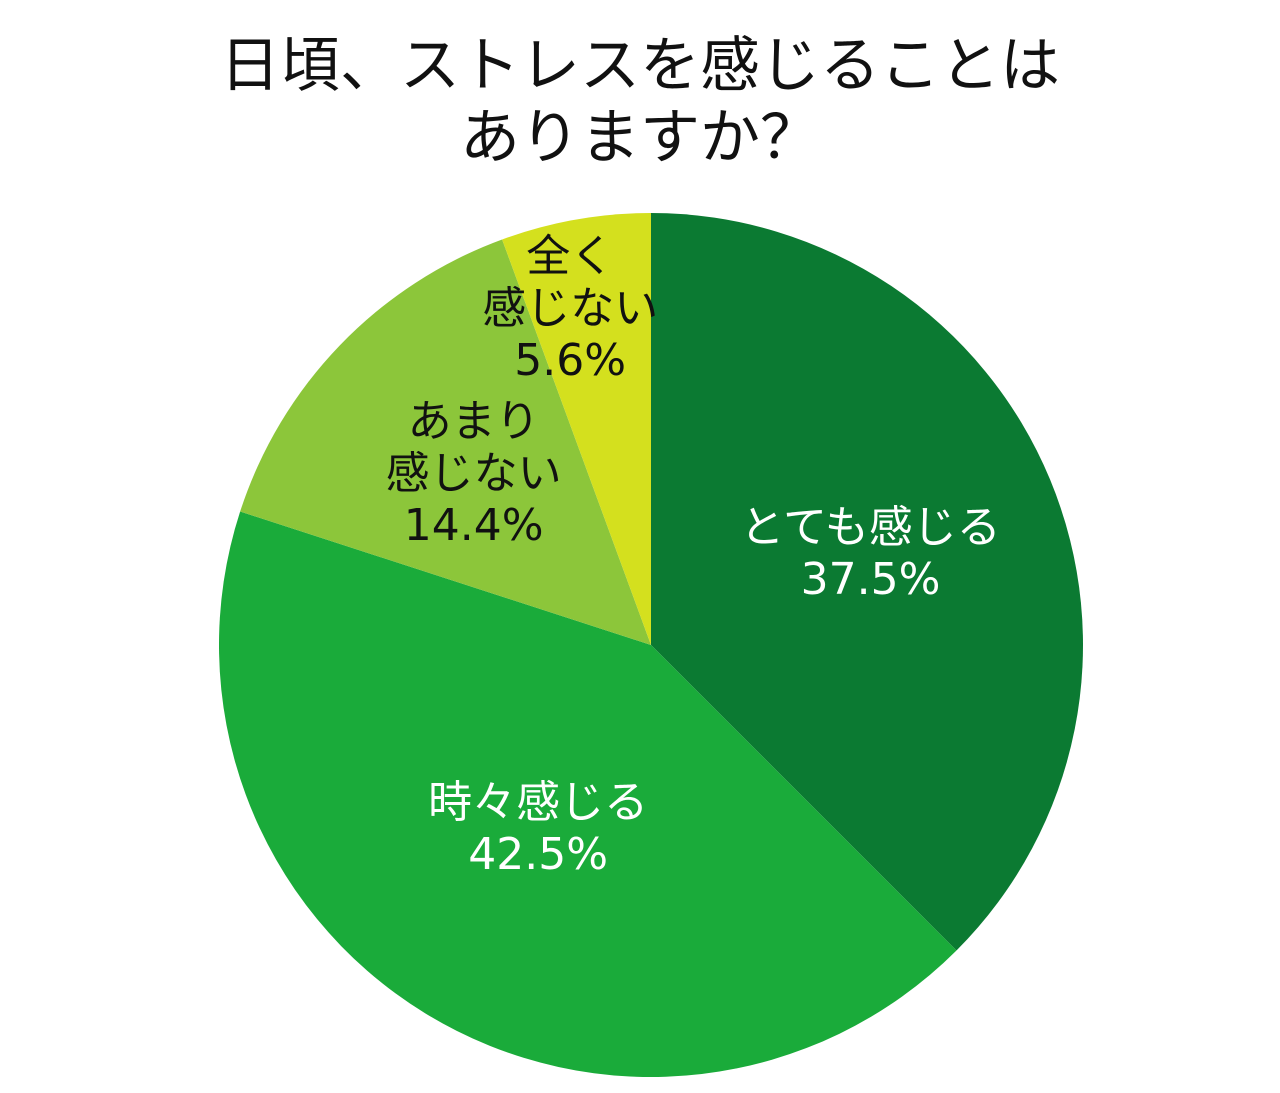  Describe the element at coordinates (870, 580) in the screenshot. I see `slice-value: 37.5%` at that location.